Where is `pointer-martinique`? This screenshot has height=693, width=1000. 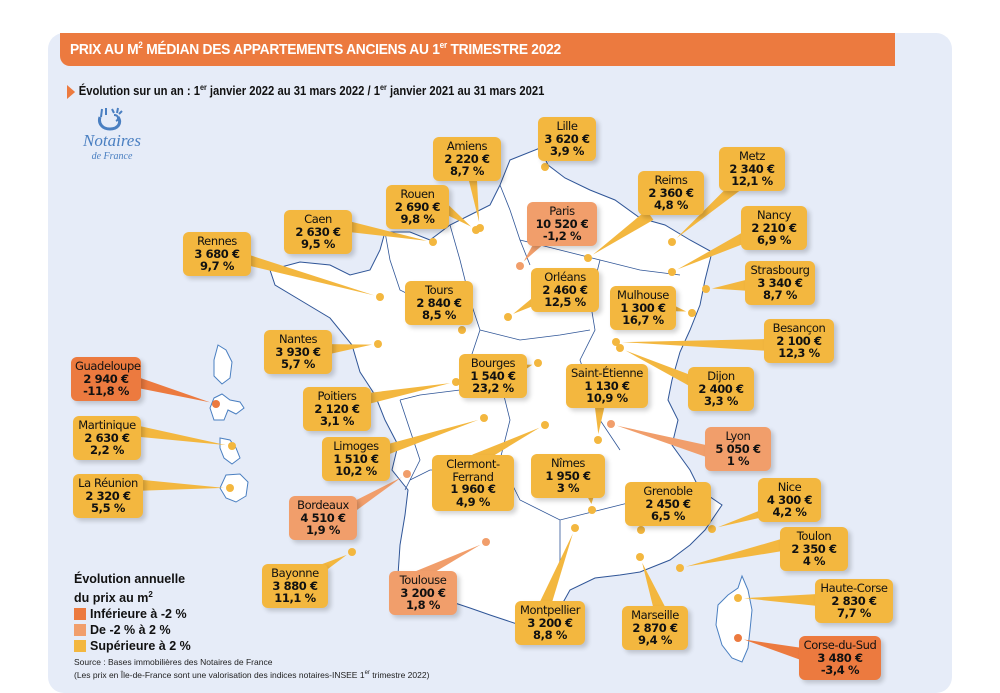
pointer-martinique is located at coordinates (178, 435).